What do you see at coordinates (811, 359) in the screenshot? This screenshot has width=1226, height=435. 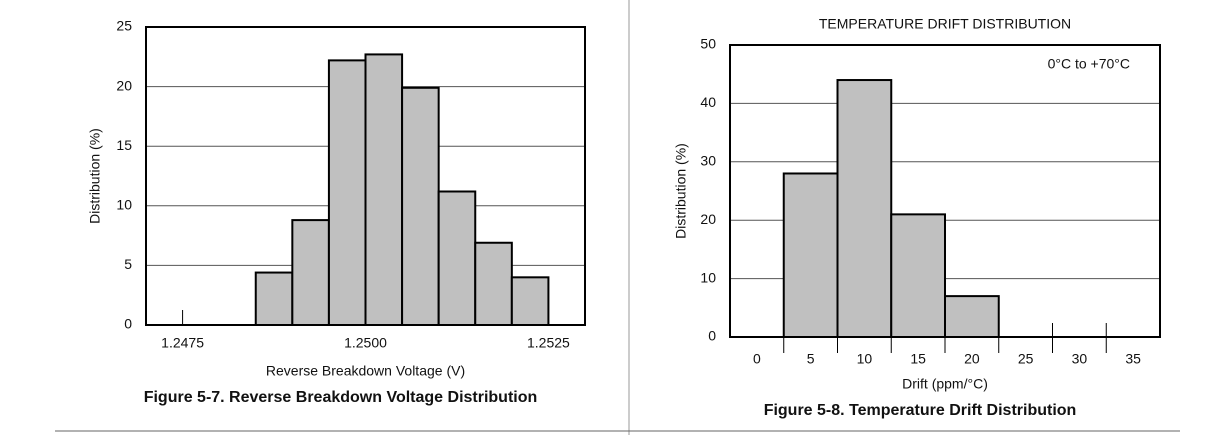 I see `x-tick-label: 5` at bounding box center [811, 359].